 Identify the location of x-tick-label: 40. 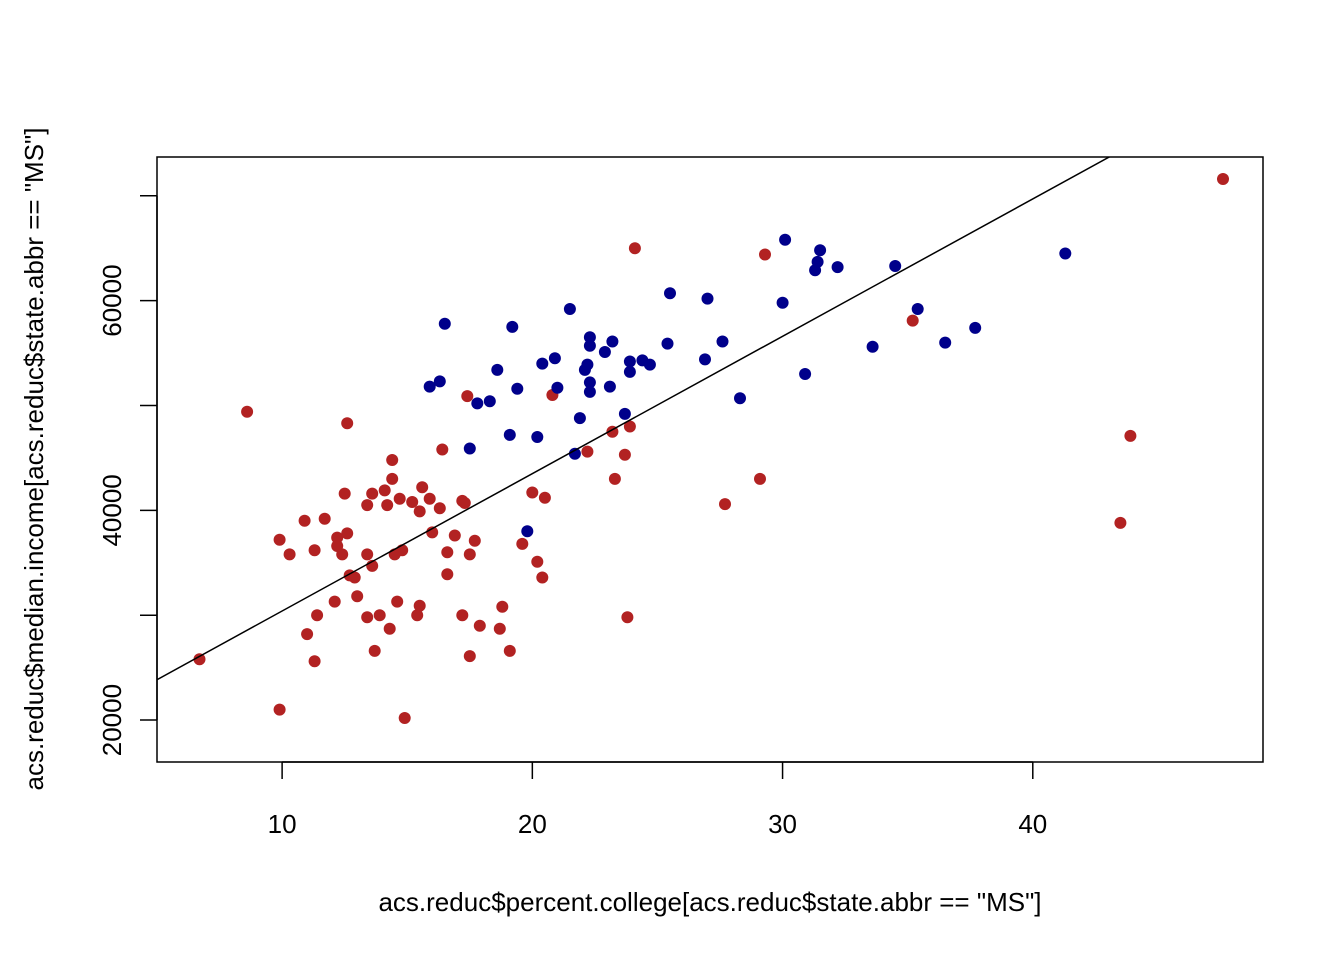
(1032, 824).